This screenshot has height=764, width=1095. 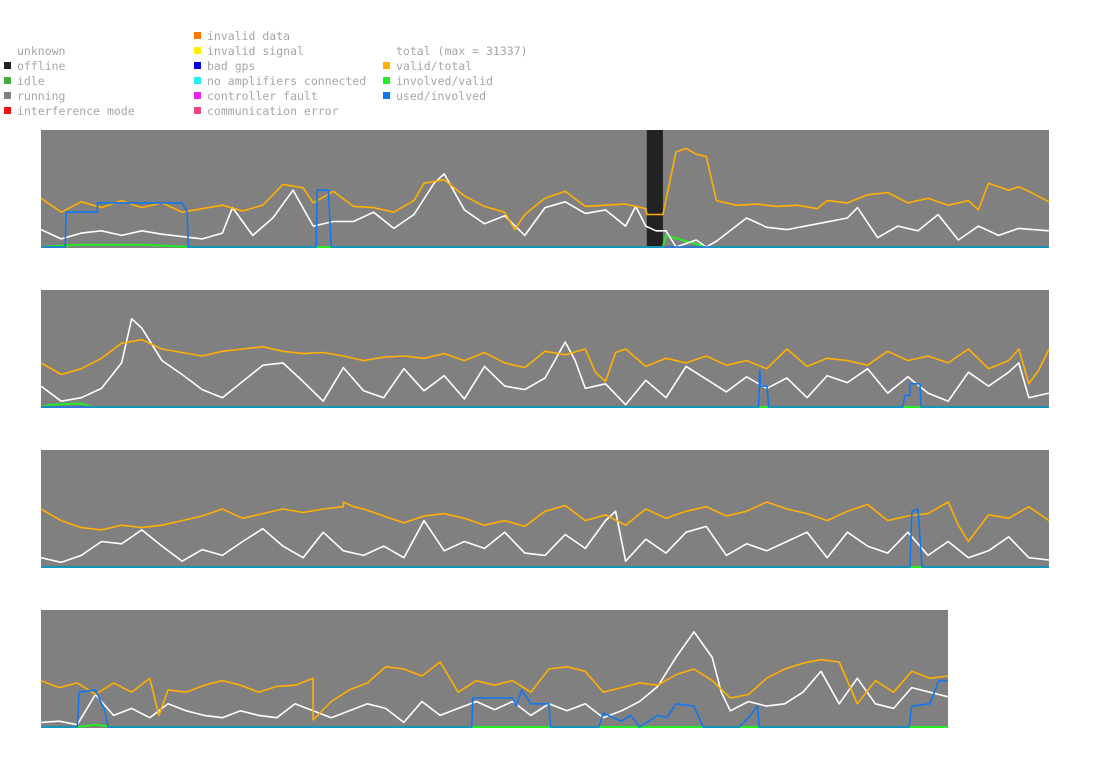 What do you see at coordinates (31, 81) in the screenshot?
I see `legend-label: idle` at bounding box center [31, 81].